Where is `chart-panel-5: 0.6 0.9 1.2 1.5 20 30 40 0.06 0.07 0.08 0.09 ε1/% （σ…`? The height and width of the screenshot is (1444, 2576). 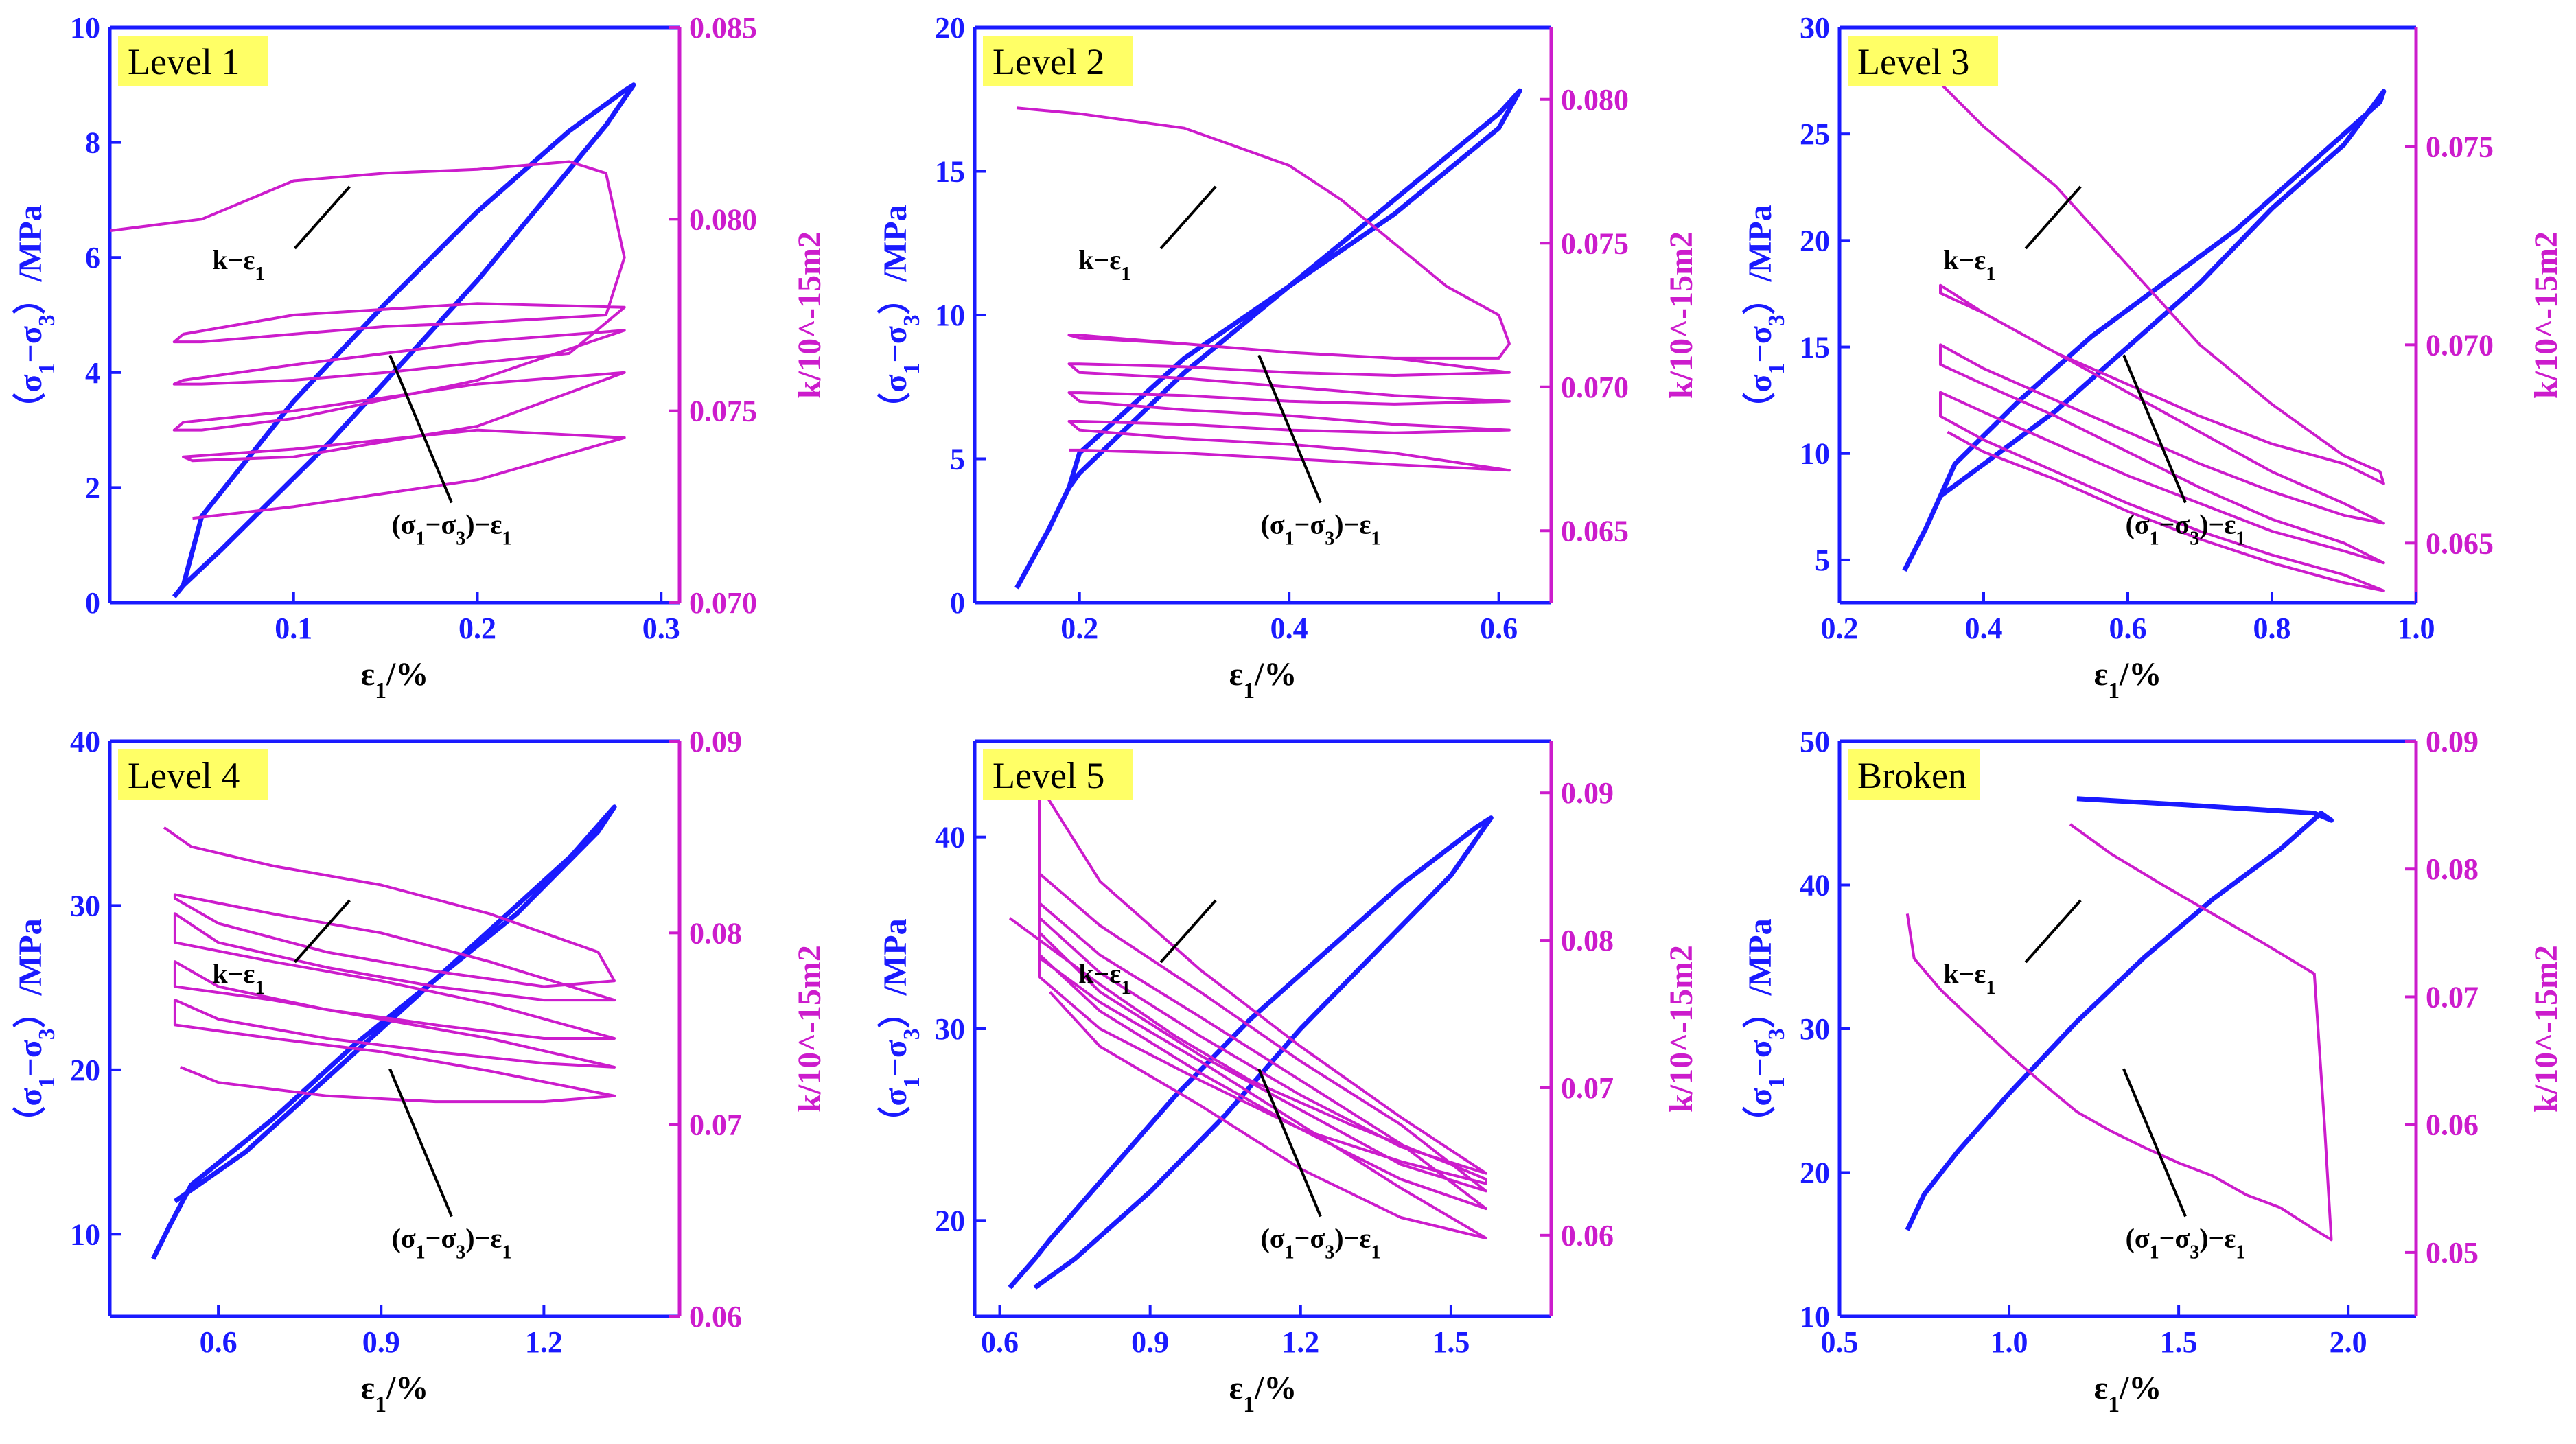 chart-panel-5: 0.6 0.9 1.2 1.5 20 30 40 0.06 0.07 0.08 0.09 ε1/% （σ… is located at coordinates (1288, 1078).